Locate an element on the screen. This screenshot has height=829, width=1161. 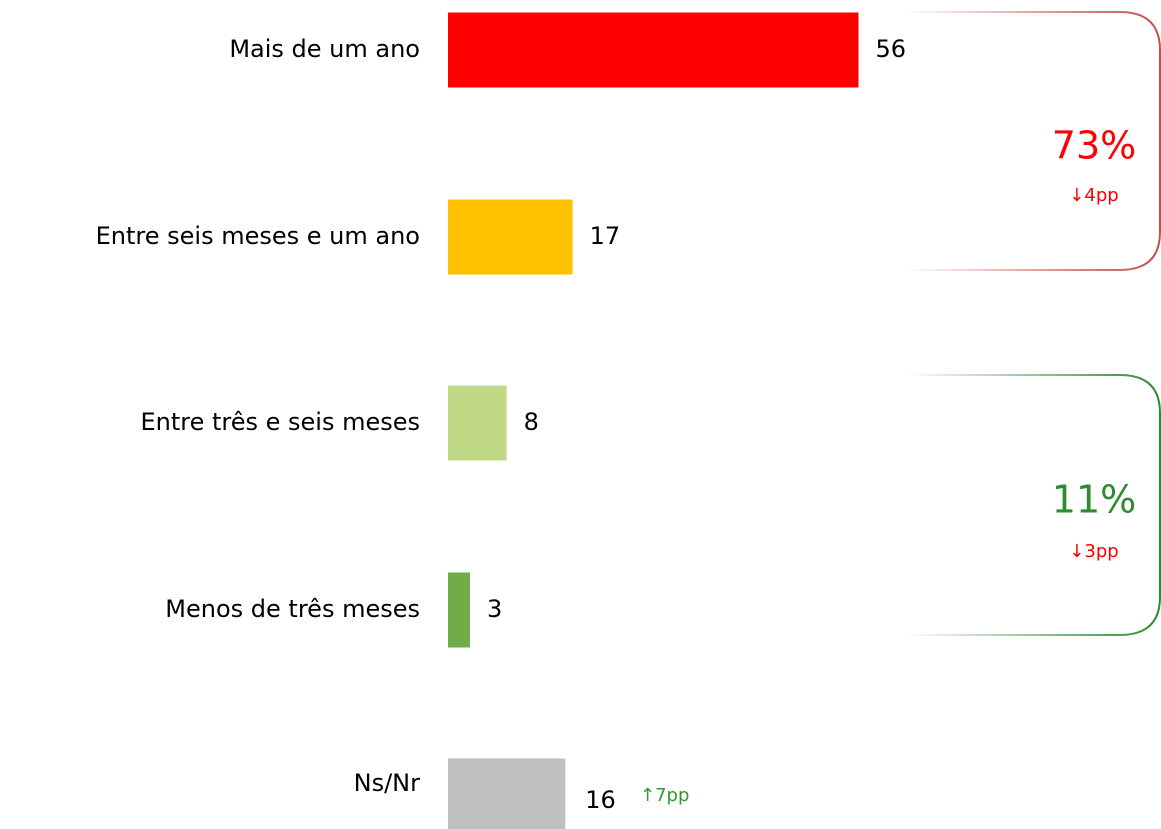
value-label: 56 is located at coordinates (890, 49).